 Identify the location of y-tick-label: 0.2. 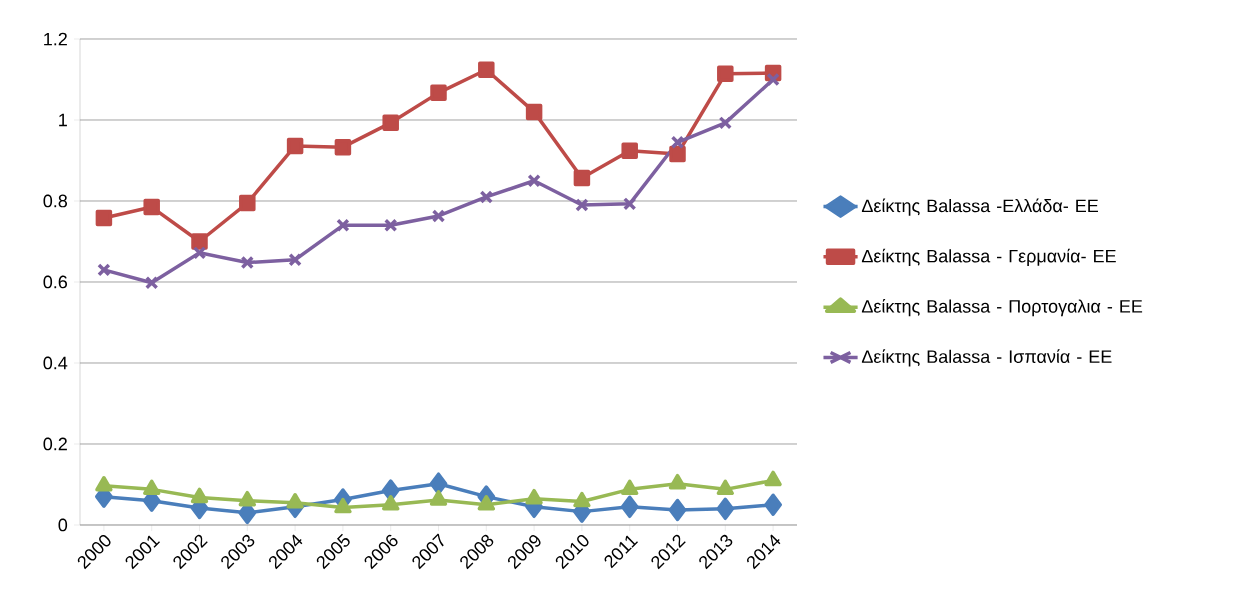
(55, 444).